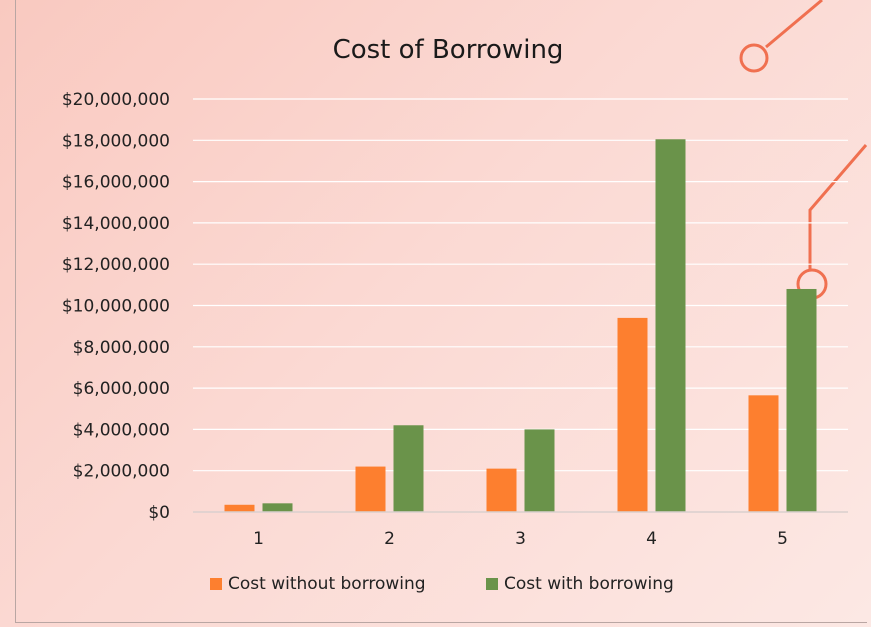 This screenshot has width=871, height=627. Describe the element at coordinates (589, 584) in the screenshot. I see `legend-label: Cost with borrowing` at that location.